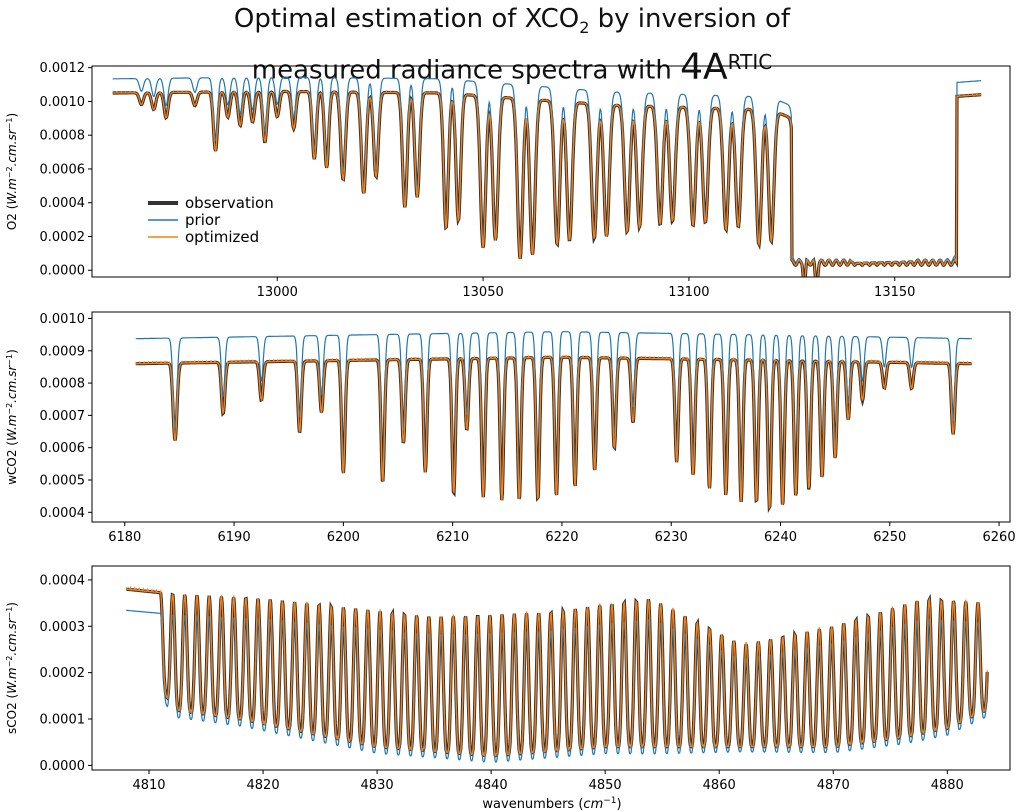 The width and height of the screenshot is (1024, 812). I want to click on y-tick-label: 0.0012, so click(63, 68).